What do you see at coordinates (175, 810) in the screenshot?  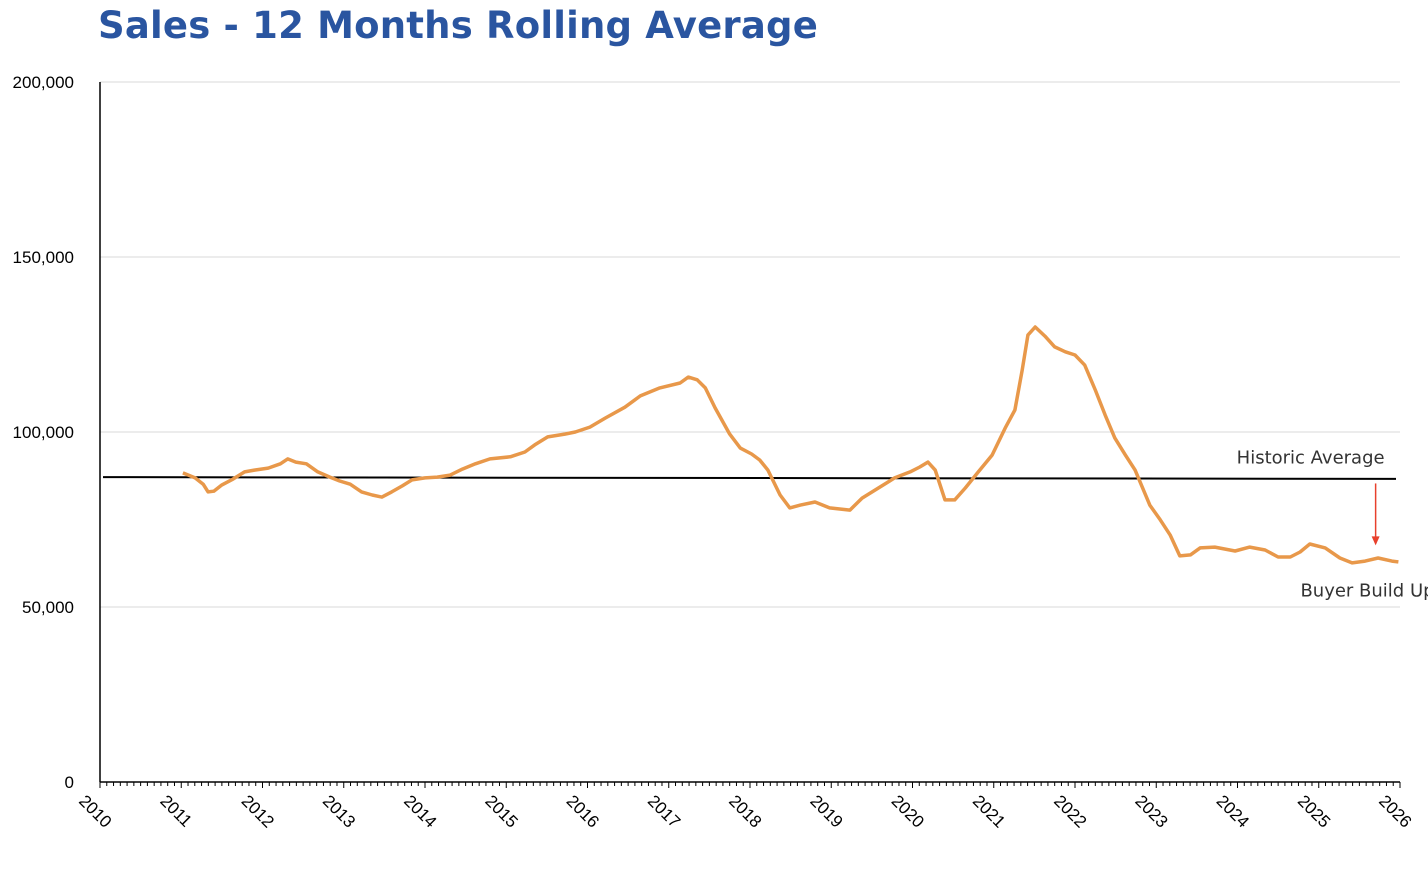 I see `x-tick-label: 2011` at bounding box center [175, 810].